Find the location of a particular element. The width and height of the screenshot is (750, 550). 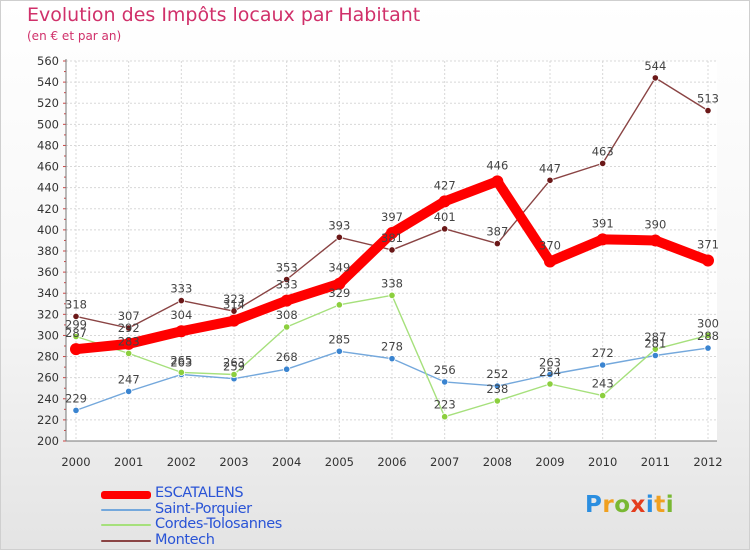

data-label: 401 is located at coordinates (445, 217).